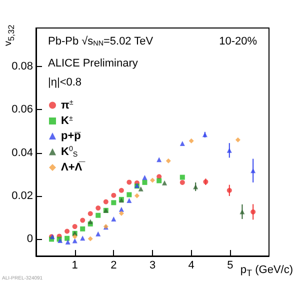  Describe the element at coordinates (113, 266) in the screenshot. I see `x-tick-label: 2` at that location.